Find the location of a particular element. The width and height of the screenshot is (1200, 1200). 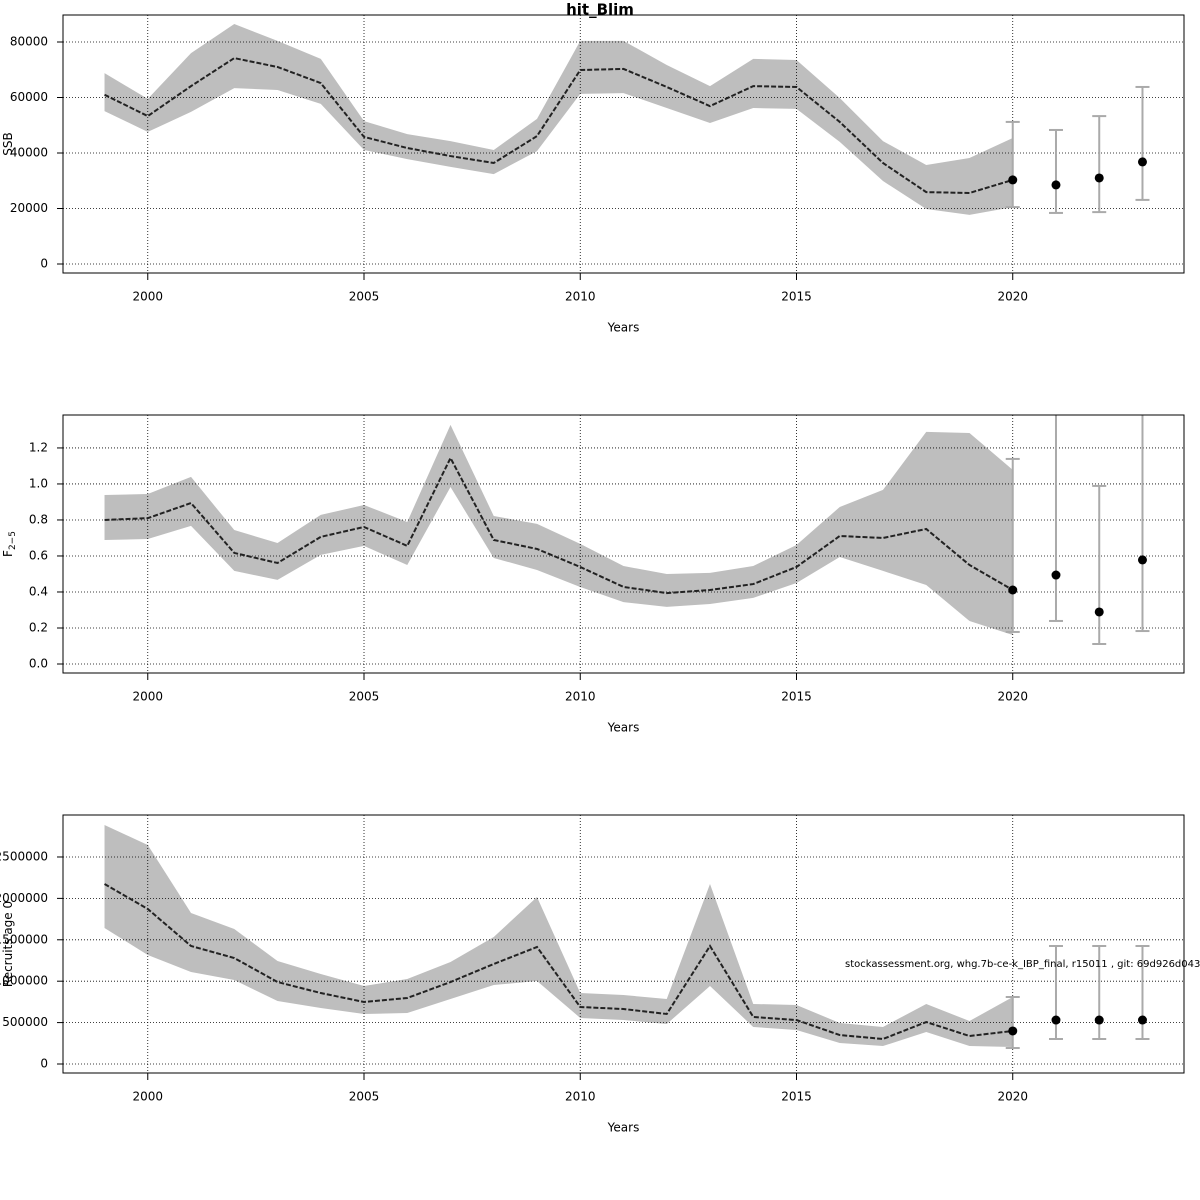

y-tick-label: 1500000 is located at coordinates (24, 939).